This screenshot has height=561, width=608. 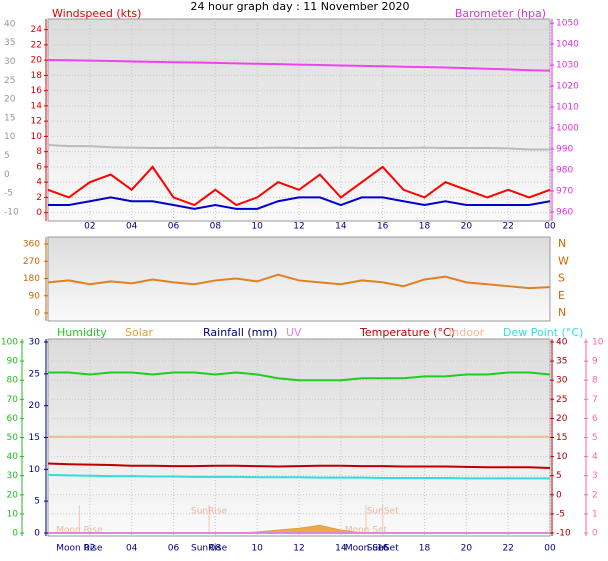 I want to click on legend-entry: Rainfall (mm), so click(x=240, y=332).